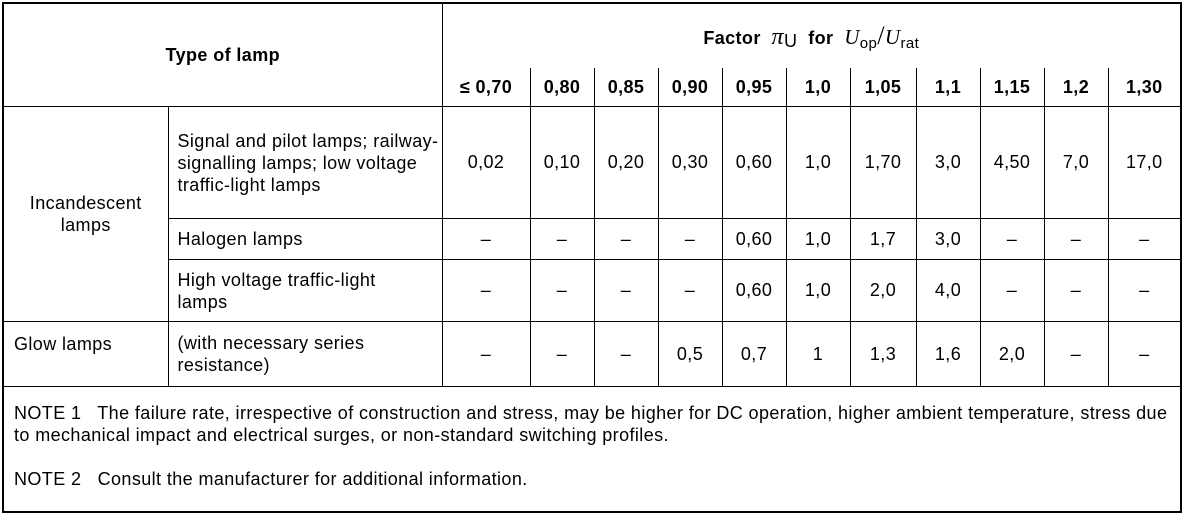 This screenshot has width=1185, height=517. Describe the element at coordinates (1144, 87) in the screenshot. I see `voltage-header: 1,30` at that location.